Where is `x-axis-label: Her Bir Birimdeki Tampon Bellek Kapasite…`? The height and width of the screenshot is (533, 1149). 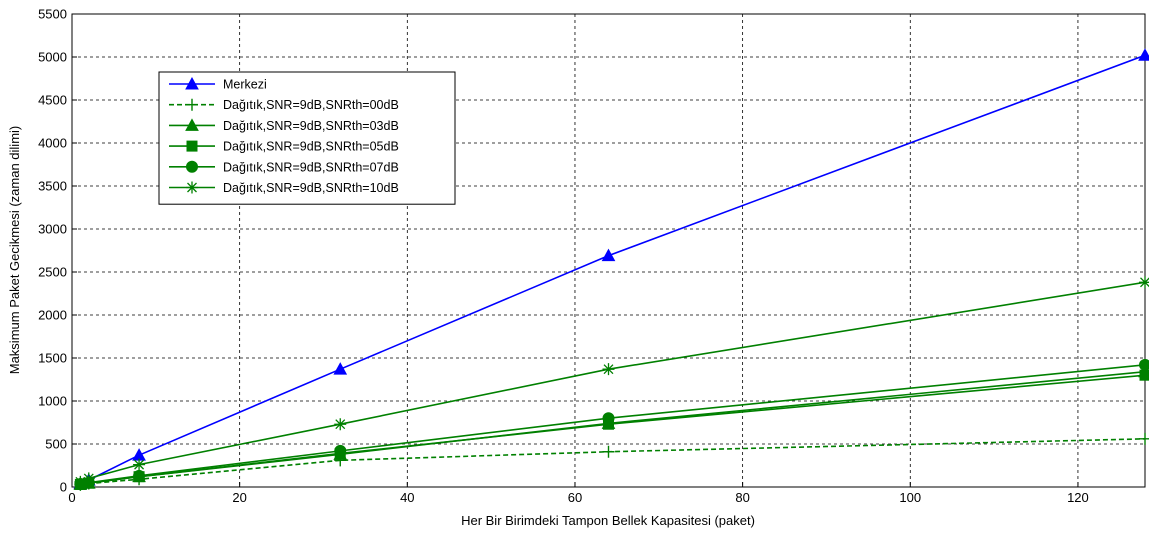
x-axis-label: Her Bir Birimdeki Tampon Bellek Kapasite… is located at coordinates (608, 520).